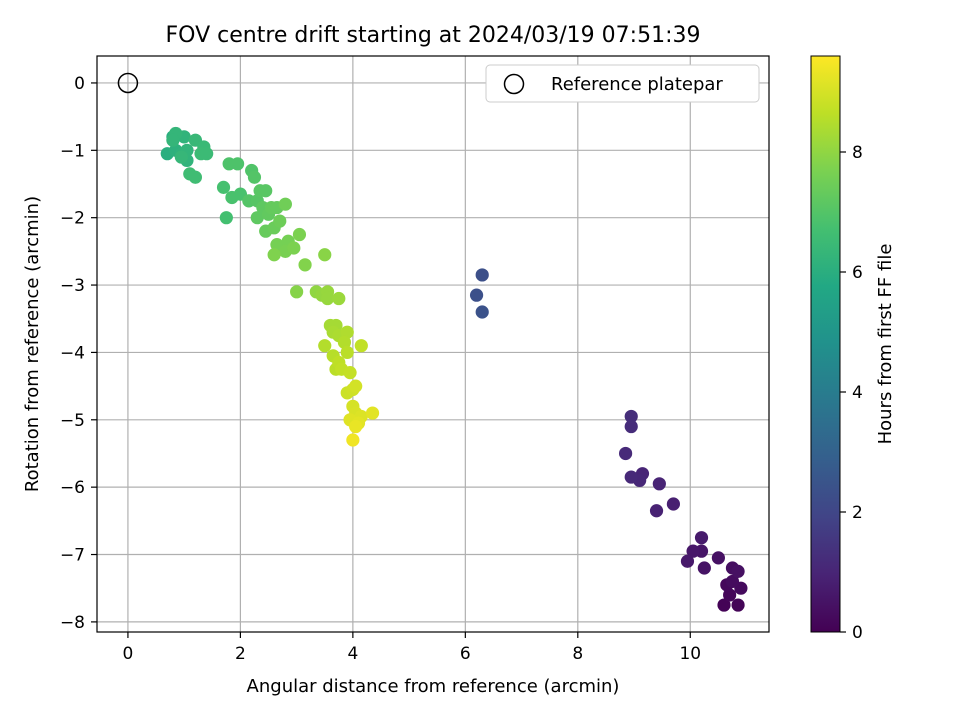 The image size is (960, 720). Describe the element at coordinates (72, 151) in the screenshot. I see `y-tick-label: −1` at that location.